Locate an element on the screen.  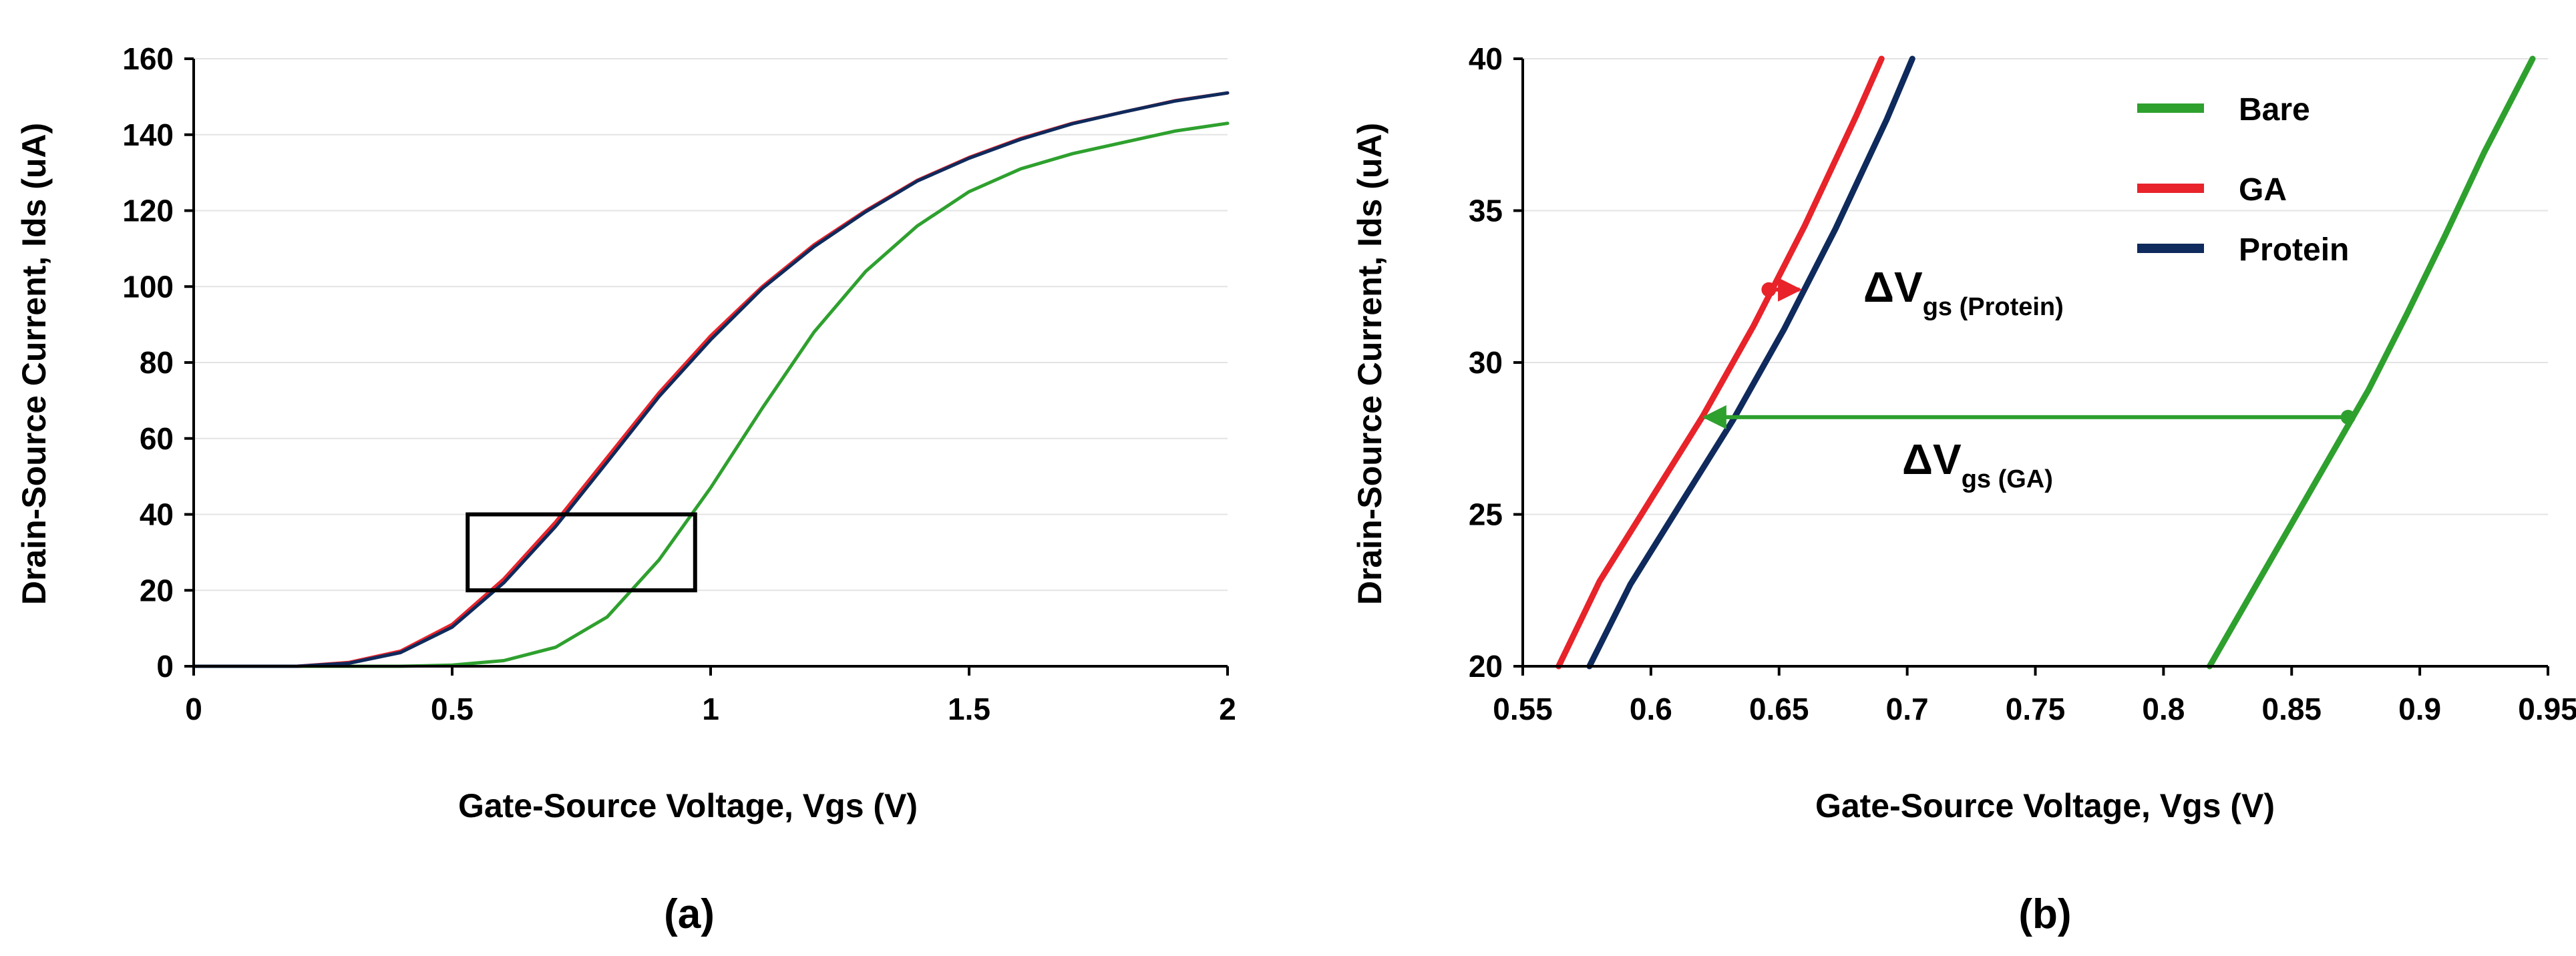
panel-b-x-axis-title: Gate-Source Voltage, Vgs (V) is located at coordinates (2045, 805).